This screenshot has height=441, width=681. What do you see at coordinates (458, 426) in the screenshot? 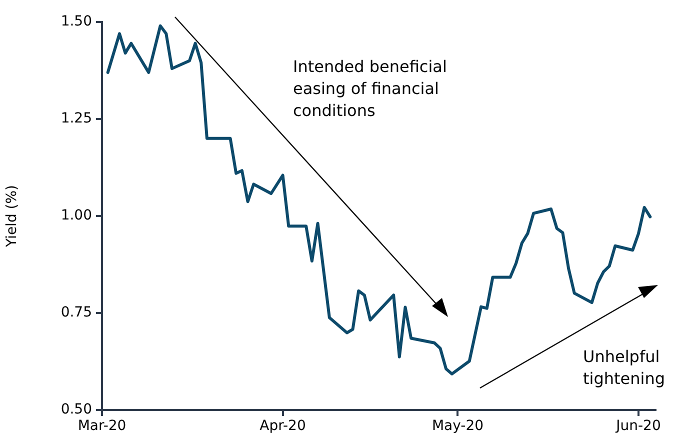
I see `x-tick-label: May-20` at bounding box center [458, 426].